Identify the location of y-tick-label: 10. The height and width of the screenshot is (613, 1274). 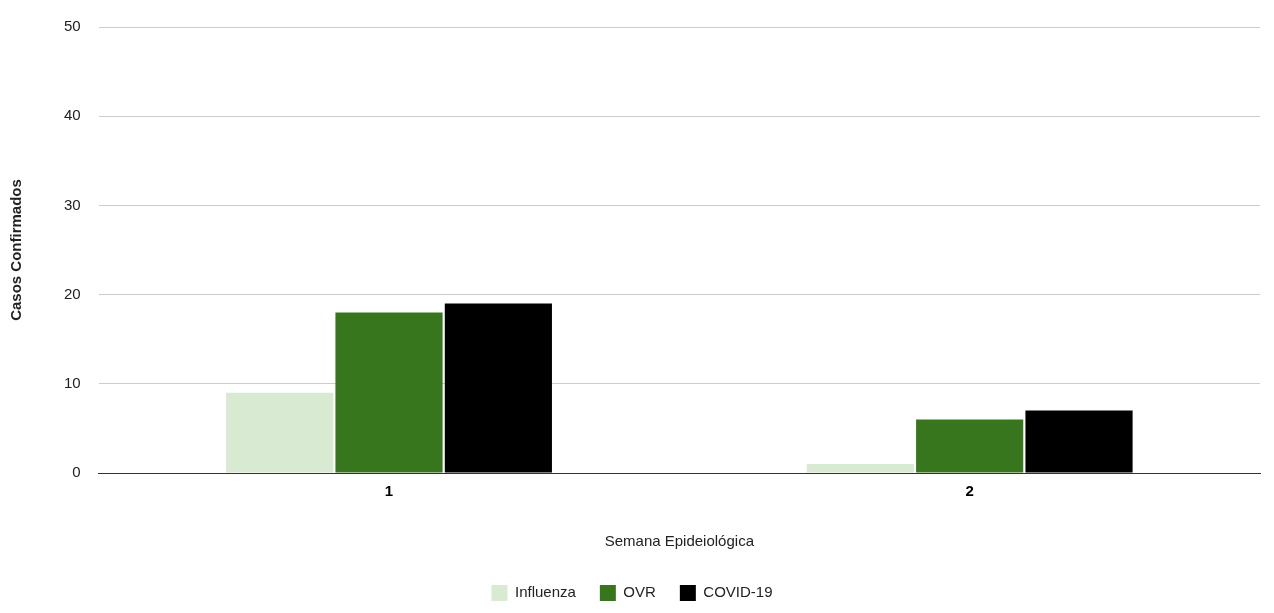
(72, 382).